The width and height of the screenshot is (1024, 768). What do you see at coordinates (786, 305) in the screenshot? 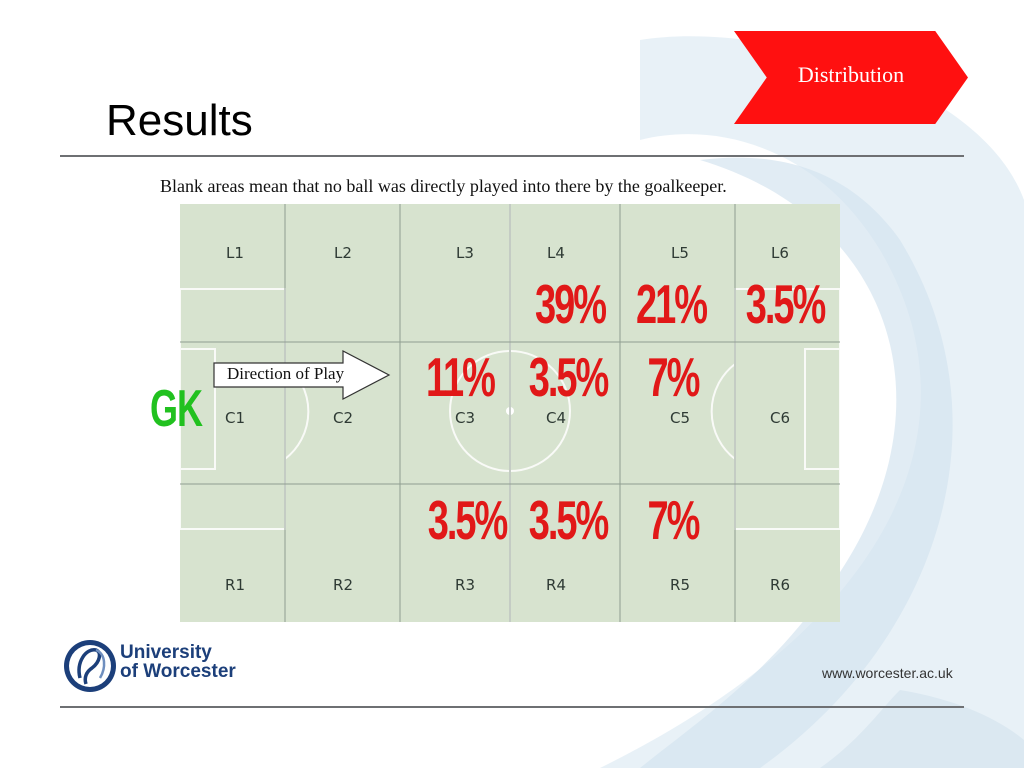
I see `pct-l6: 3.5%` at bounding box center [786, 305].